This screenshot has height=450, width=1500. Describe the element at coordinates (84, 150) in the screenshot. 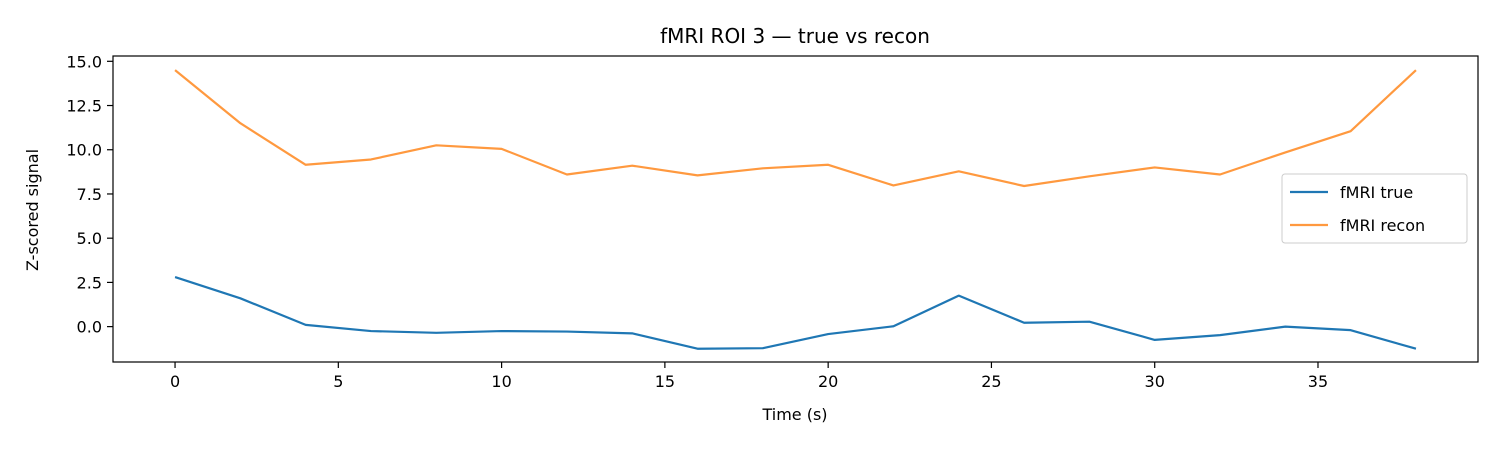

I see `y-tick-label: 10.0` at that location.